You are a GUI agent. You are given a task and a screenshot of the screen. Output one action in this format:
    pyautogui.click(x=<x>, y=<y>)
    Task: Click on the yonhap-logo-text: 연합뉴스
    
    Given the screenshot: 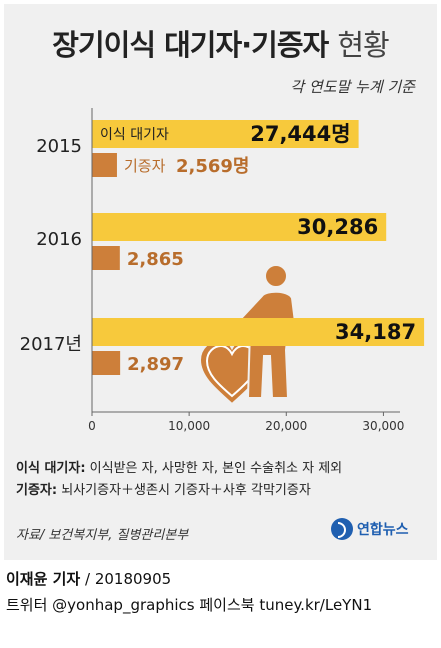 What is the action you would take?
    pyautogui.click(x=383, y=530)
    